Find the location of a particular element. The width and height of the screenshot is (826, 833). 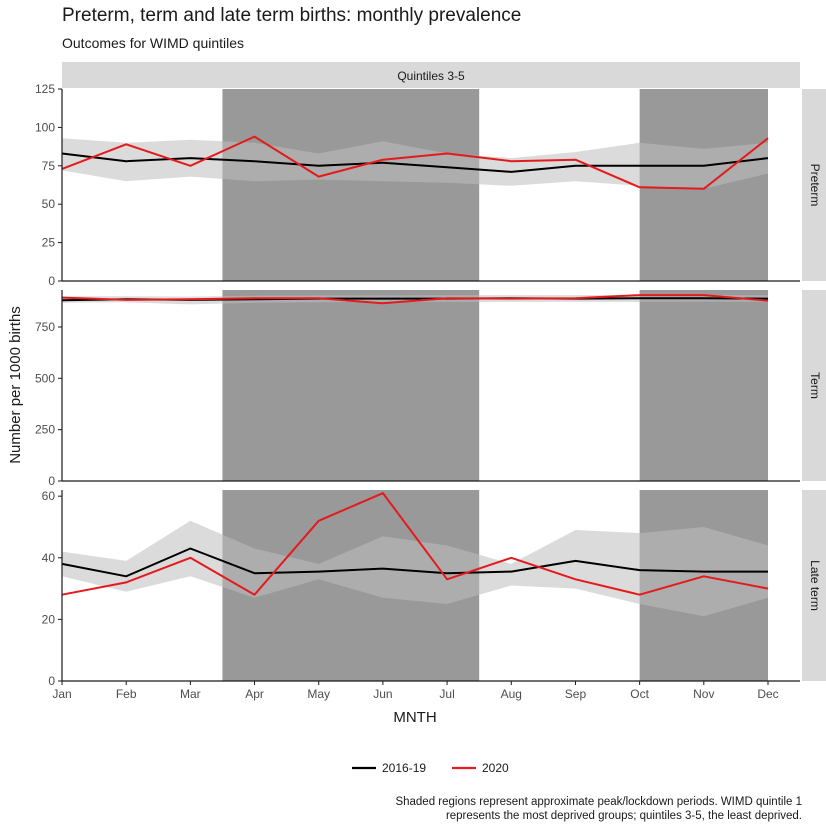

y-tick-label: 40 is located at coordinates (49, 558).